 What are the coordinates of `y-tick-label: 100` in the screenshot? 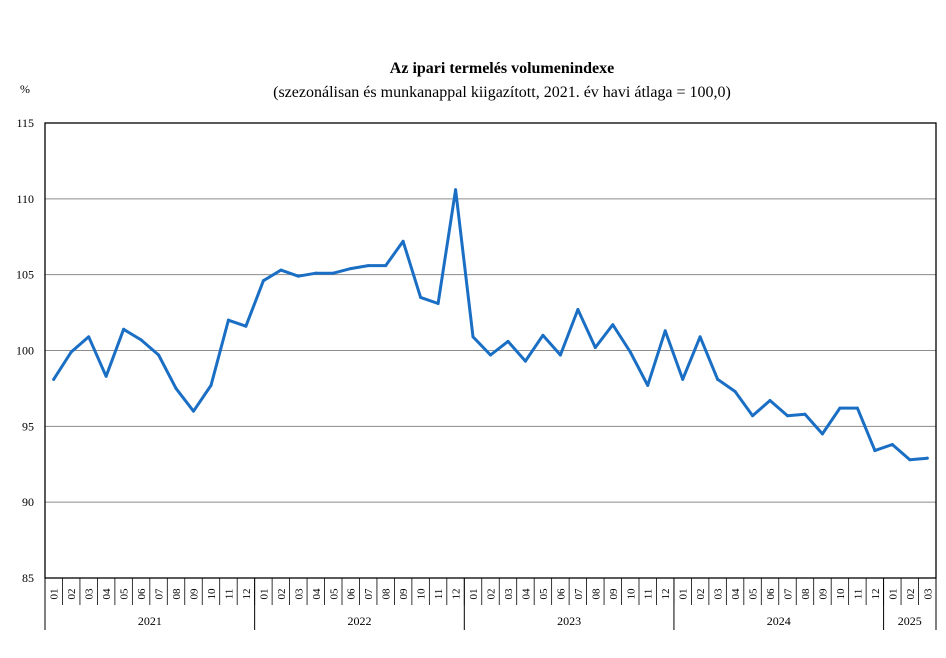 It's located at (25, 351).